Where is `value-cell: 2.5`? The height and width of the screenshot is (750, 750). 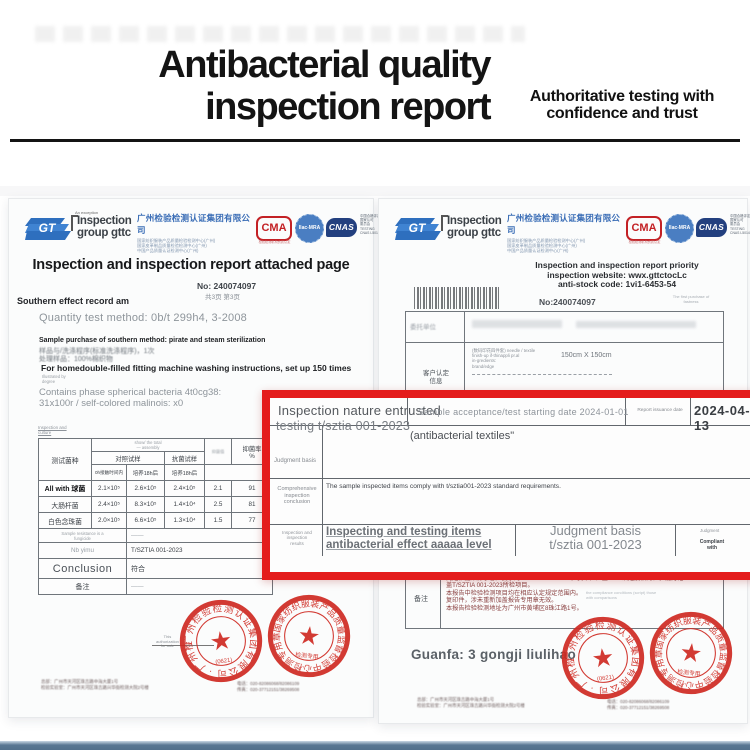
value-cell: 2.5 is located at coordinates (218, 504).